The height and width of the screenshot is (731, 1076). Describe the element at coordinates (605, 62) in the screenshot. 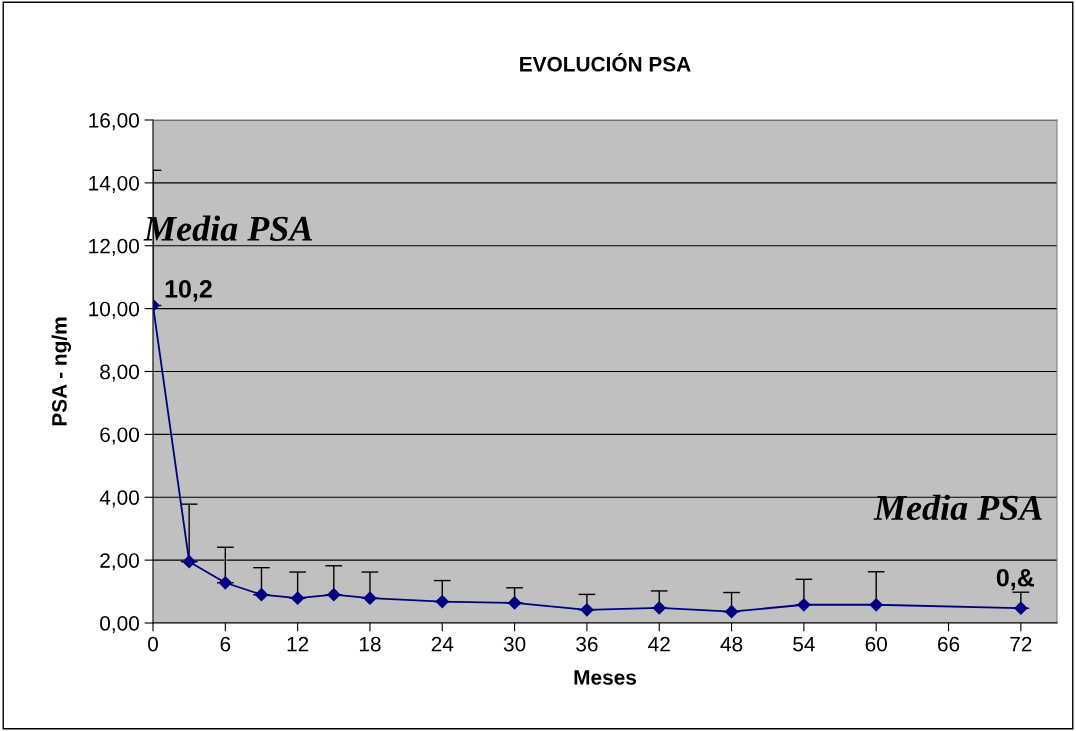

I see `chart-title: EVOLUCIÓN PSA` at that location.